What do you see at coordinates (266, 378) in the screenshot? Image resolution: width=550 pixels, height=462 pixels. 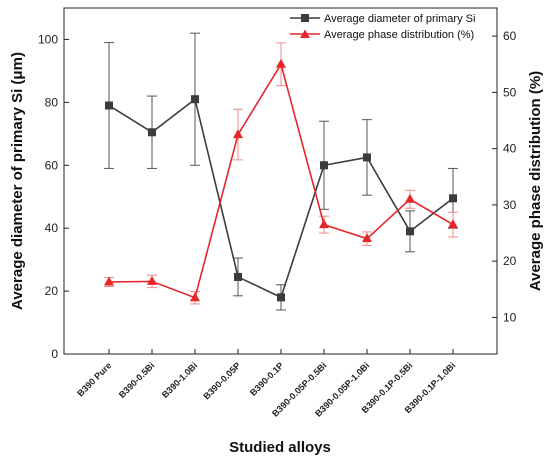 I see `x-tick-label: B390-0.1P` at bounding box center [266, 378].